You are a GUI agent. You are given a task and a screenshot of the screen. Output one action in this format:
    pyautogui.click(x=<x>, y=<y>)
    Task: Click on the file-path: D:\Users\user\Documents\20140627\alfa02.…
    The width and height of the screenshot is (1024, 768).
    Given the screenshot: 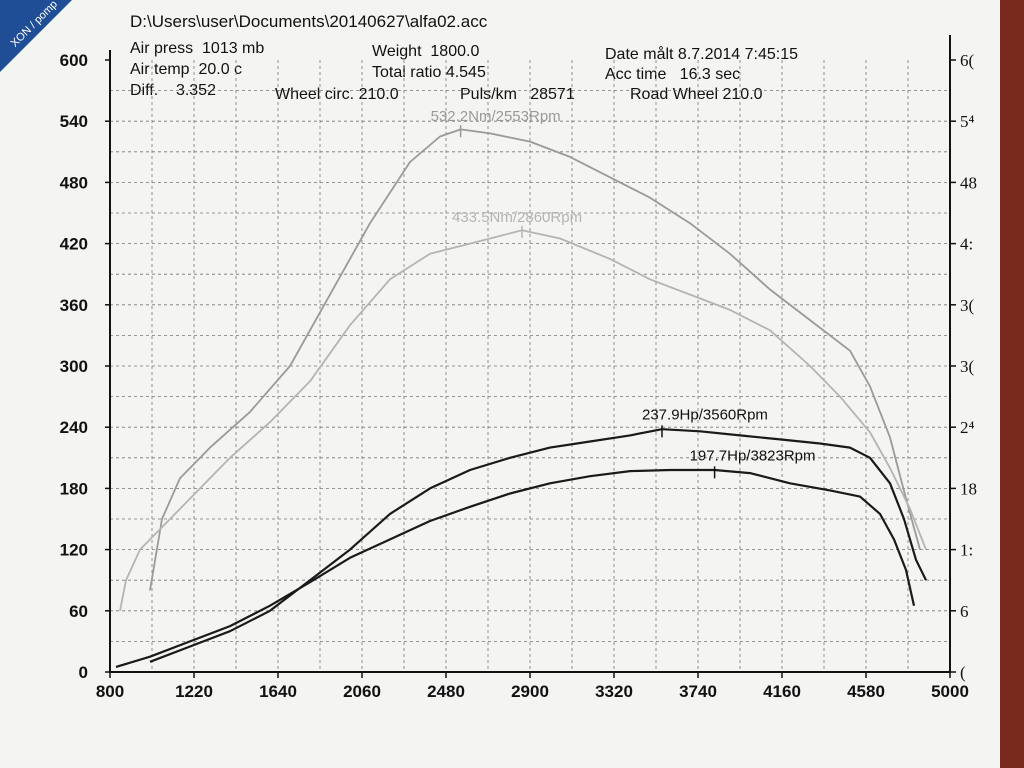 What is the action you would take?
    pyautogui.click(x=309, y=21)
    